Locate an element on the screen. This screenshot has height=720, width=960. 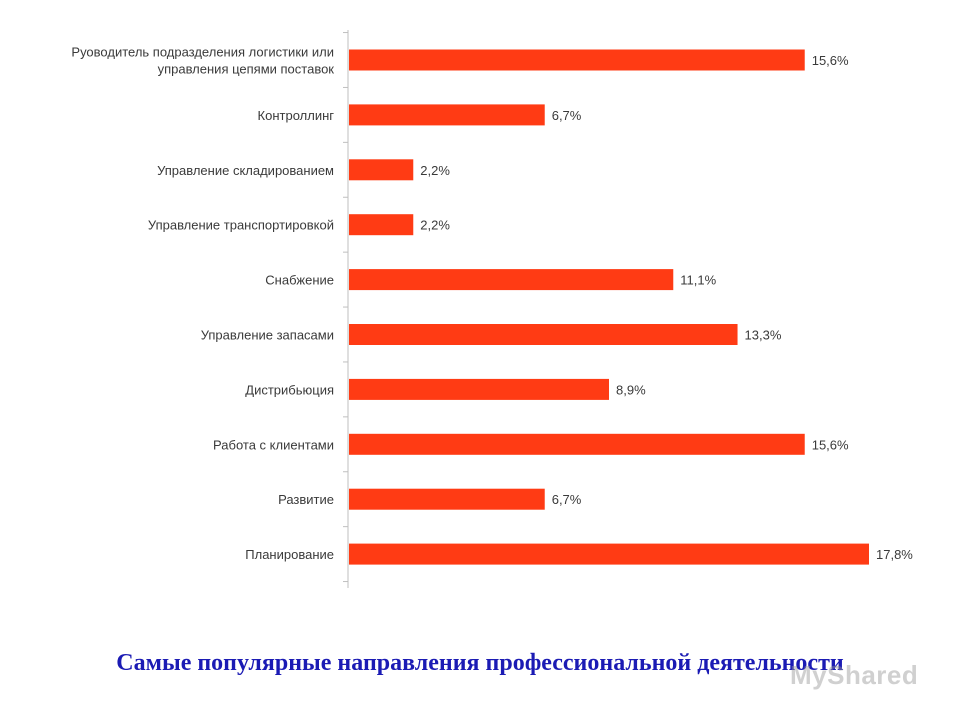
data-label: 11,1% is located at coordinates (698, 280).